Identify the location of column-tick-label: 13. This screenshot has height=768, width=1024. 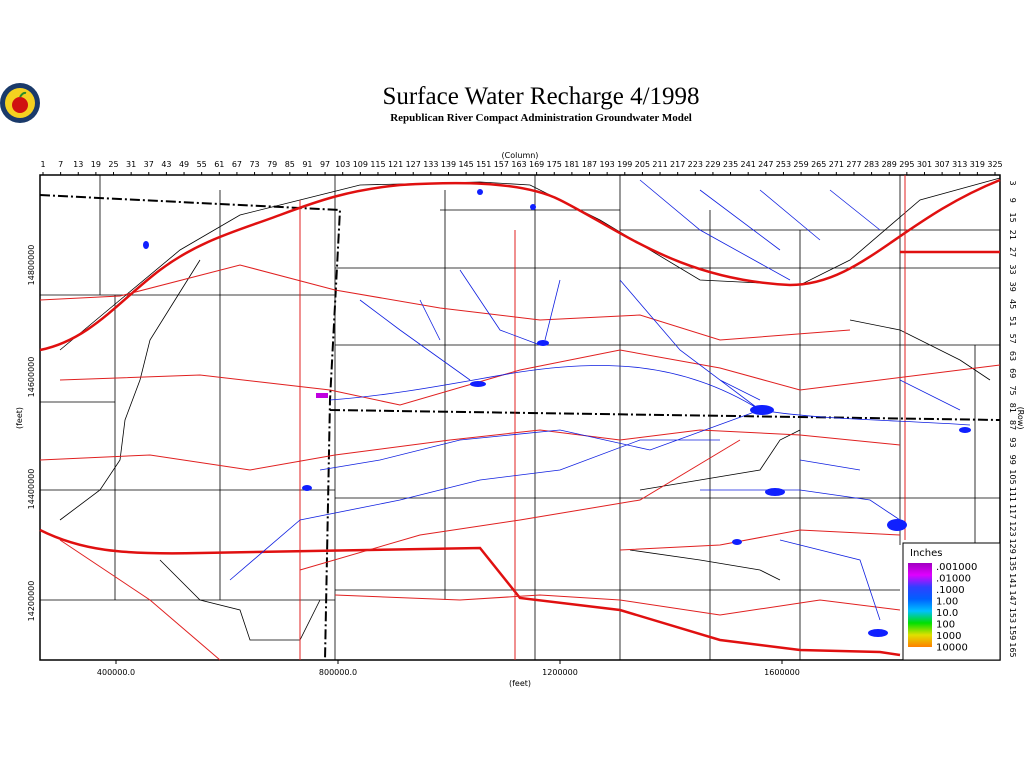
(78, 164).